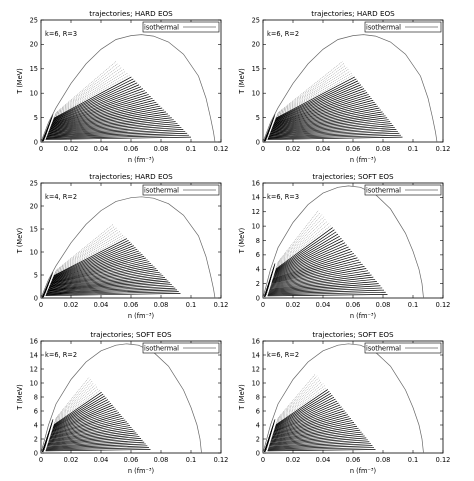  What do you see at coordinates (353, 13) in the screenshot?
I see `chart-title: trajectories; HARD EOS` at bounding box center [353, 13].